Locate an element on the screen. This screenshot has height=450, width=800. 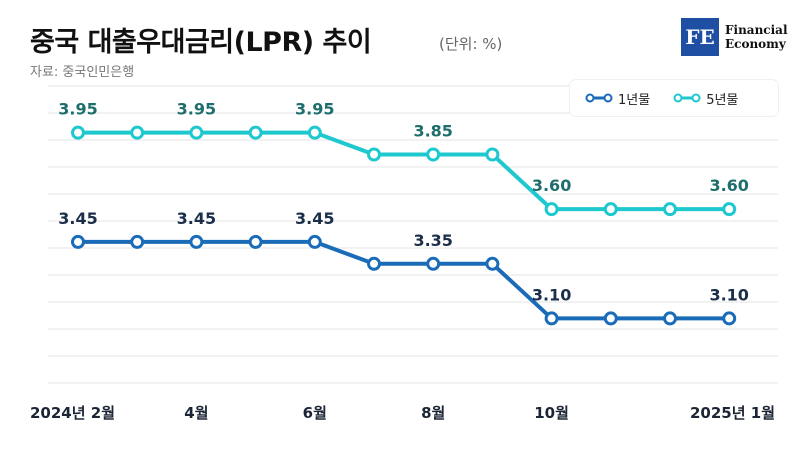
legend-swatch-5y-icon is located at coordinates (687, 98).